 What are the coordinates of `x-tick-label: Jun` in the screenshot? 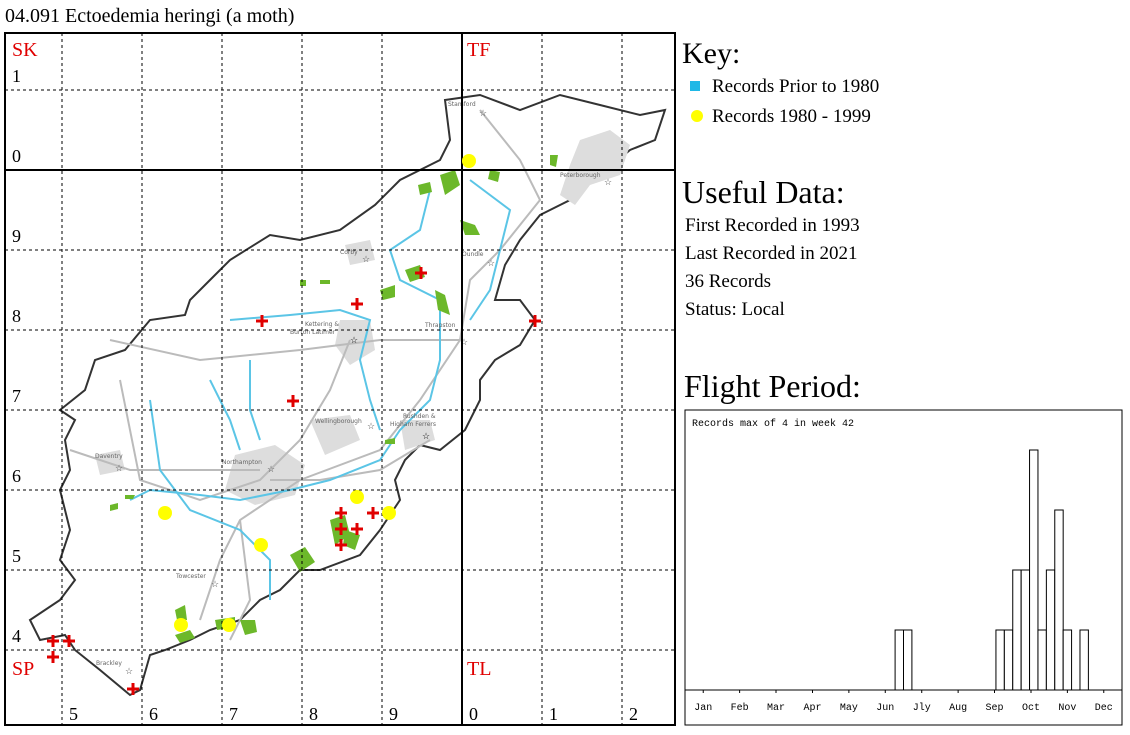 It's located at (885, 708).